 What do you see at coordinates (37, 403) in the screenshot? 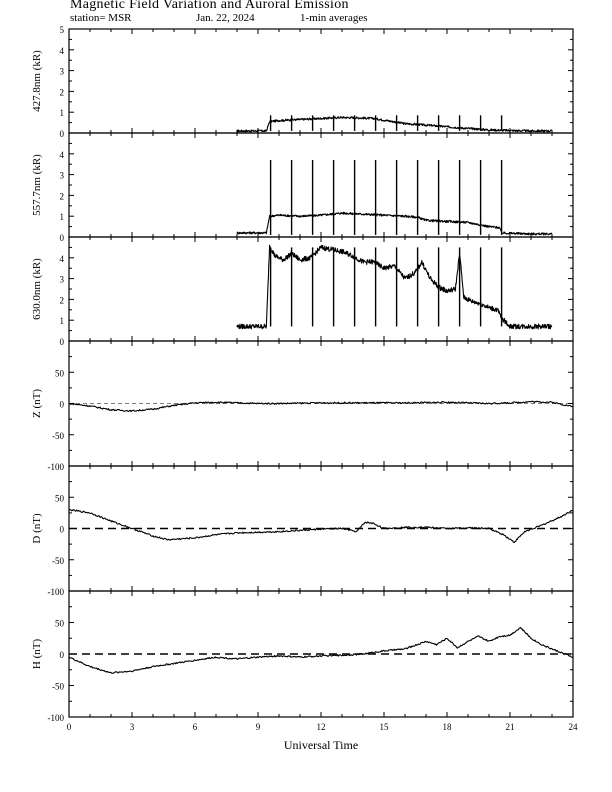
I see `y-axis-label: Z (nT)` at bounding box center [37, 403].